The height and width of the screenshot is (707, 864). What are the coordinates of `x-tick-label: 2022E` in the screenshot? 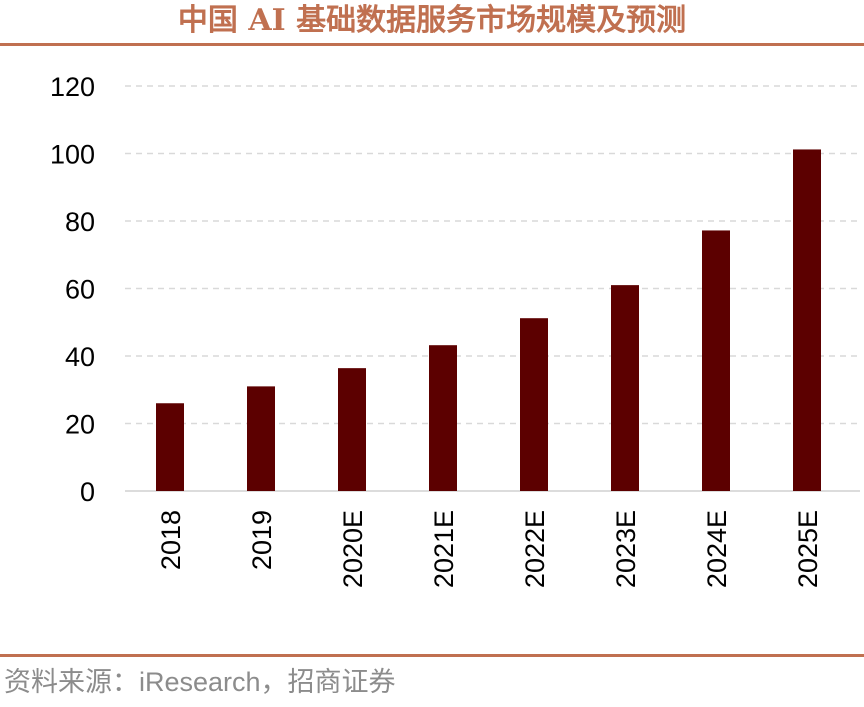 It's located at (535, 549).